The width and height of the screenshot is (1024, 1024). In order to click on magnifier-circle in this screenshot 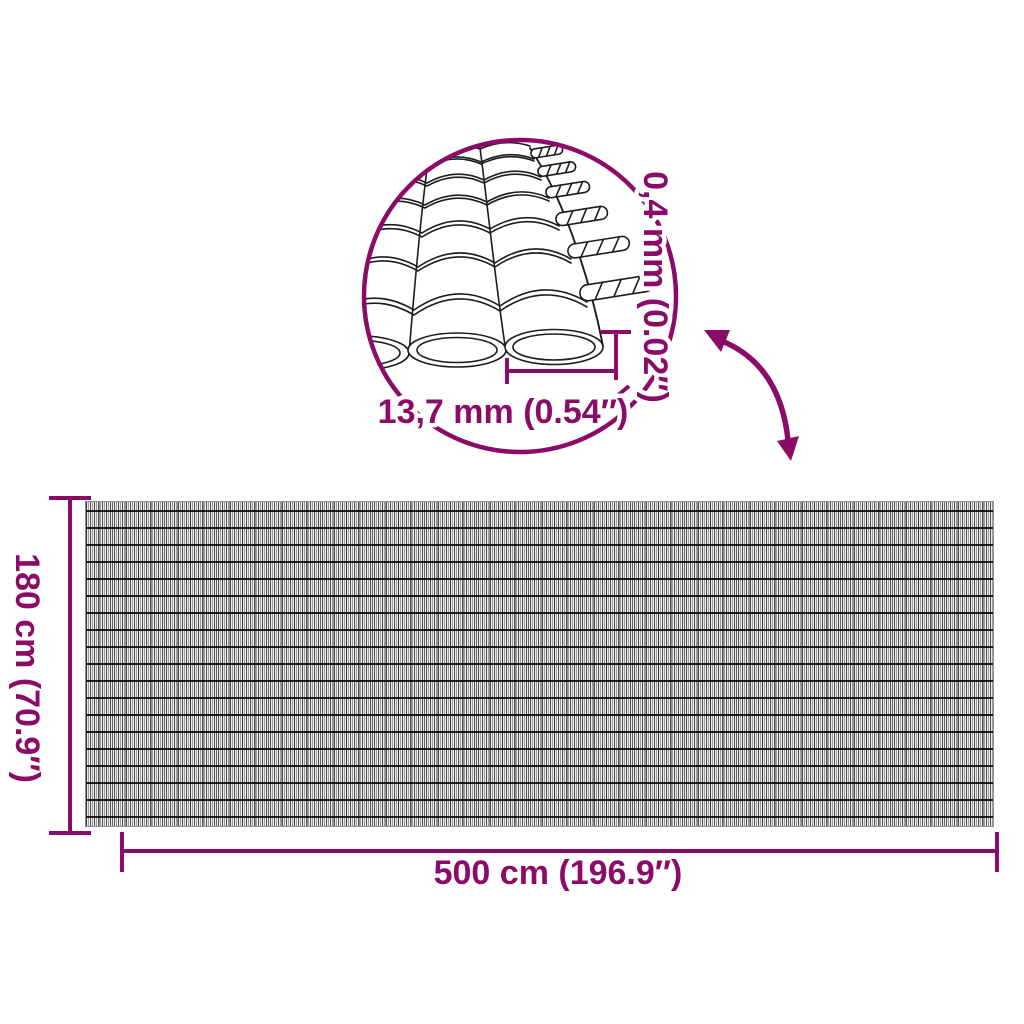, I will do `click(520, 296)`.